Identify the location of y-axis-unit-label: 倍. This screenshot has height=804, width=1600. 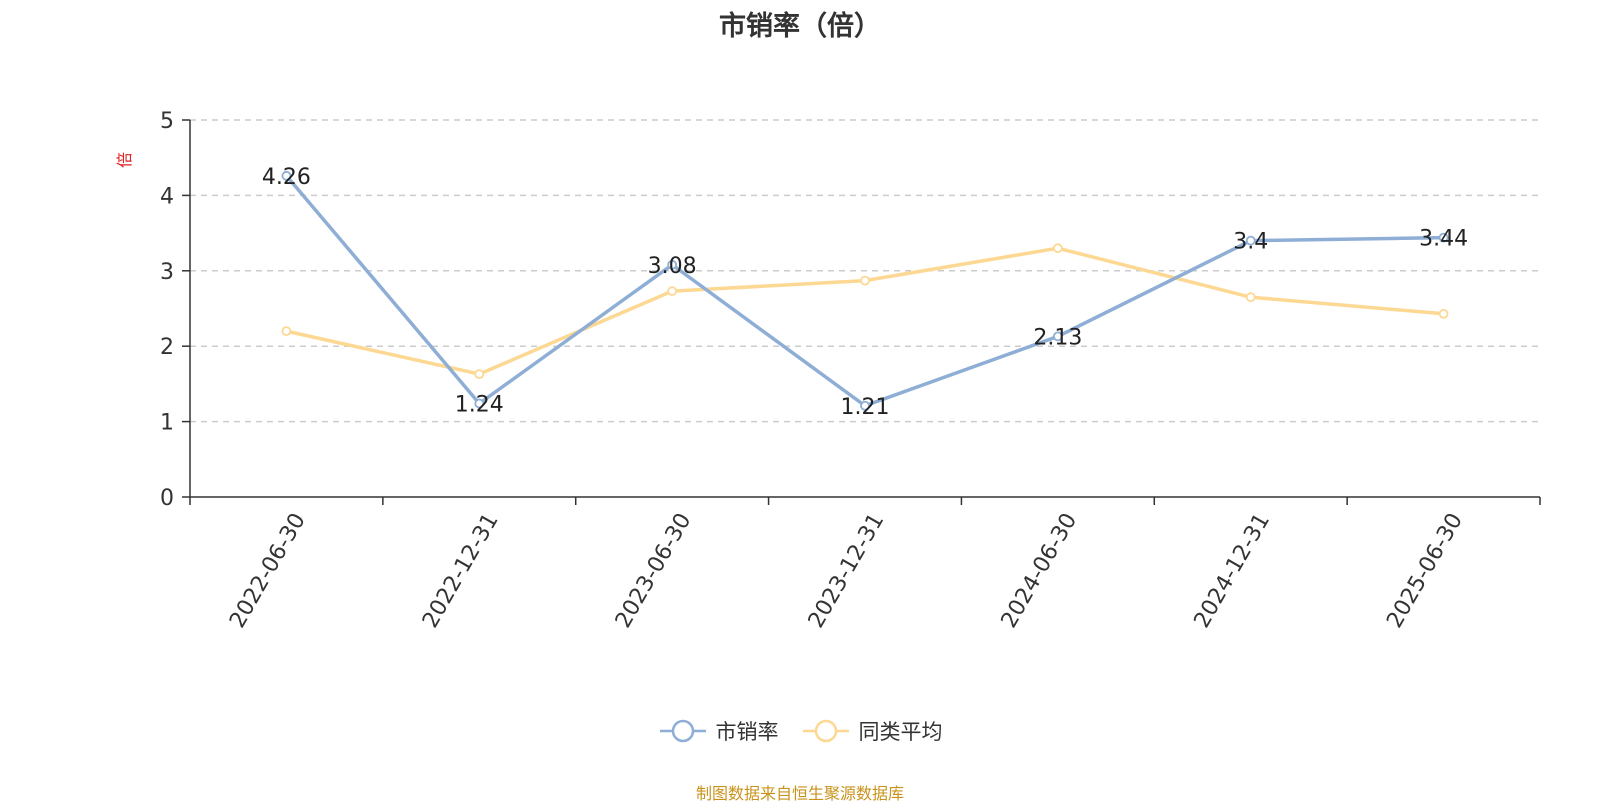
(124, 160).